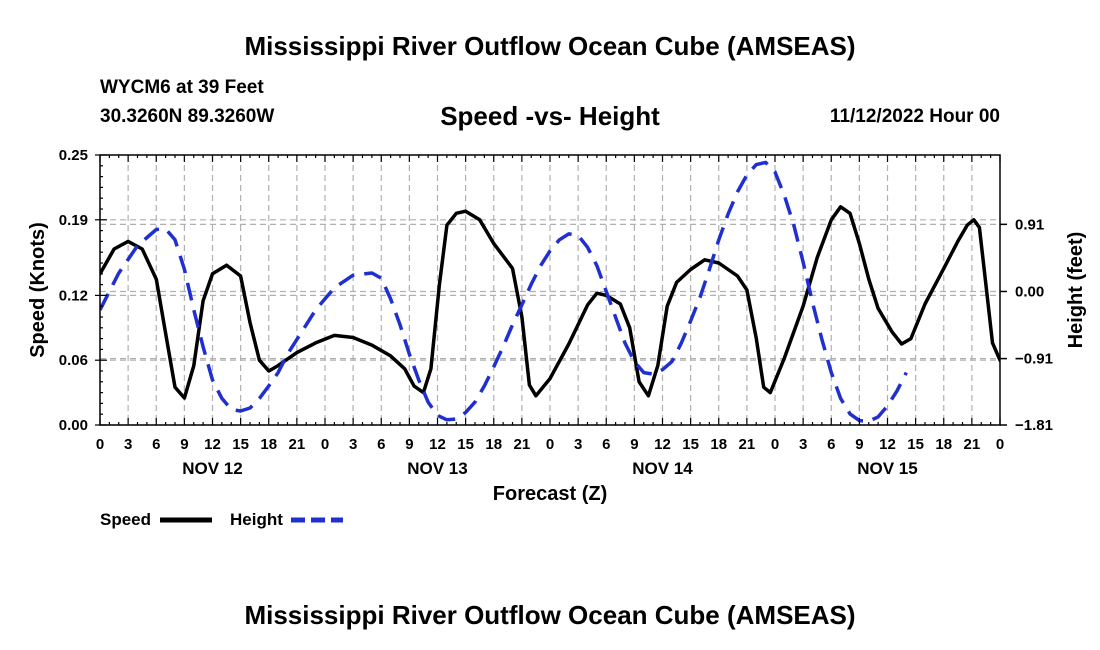 This screenshot has width=1100, height=650. Describe the element at coordinates (914, 116) in the screenshot. I see `forecast-datetime: 11/12/2022 Hour 00` at that location.